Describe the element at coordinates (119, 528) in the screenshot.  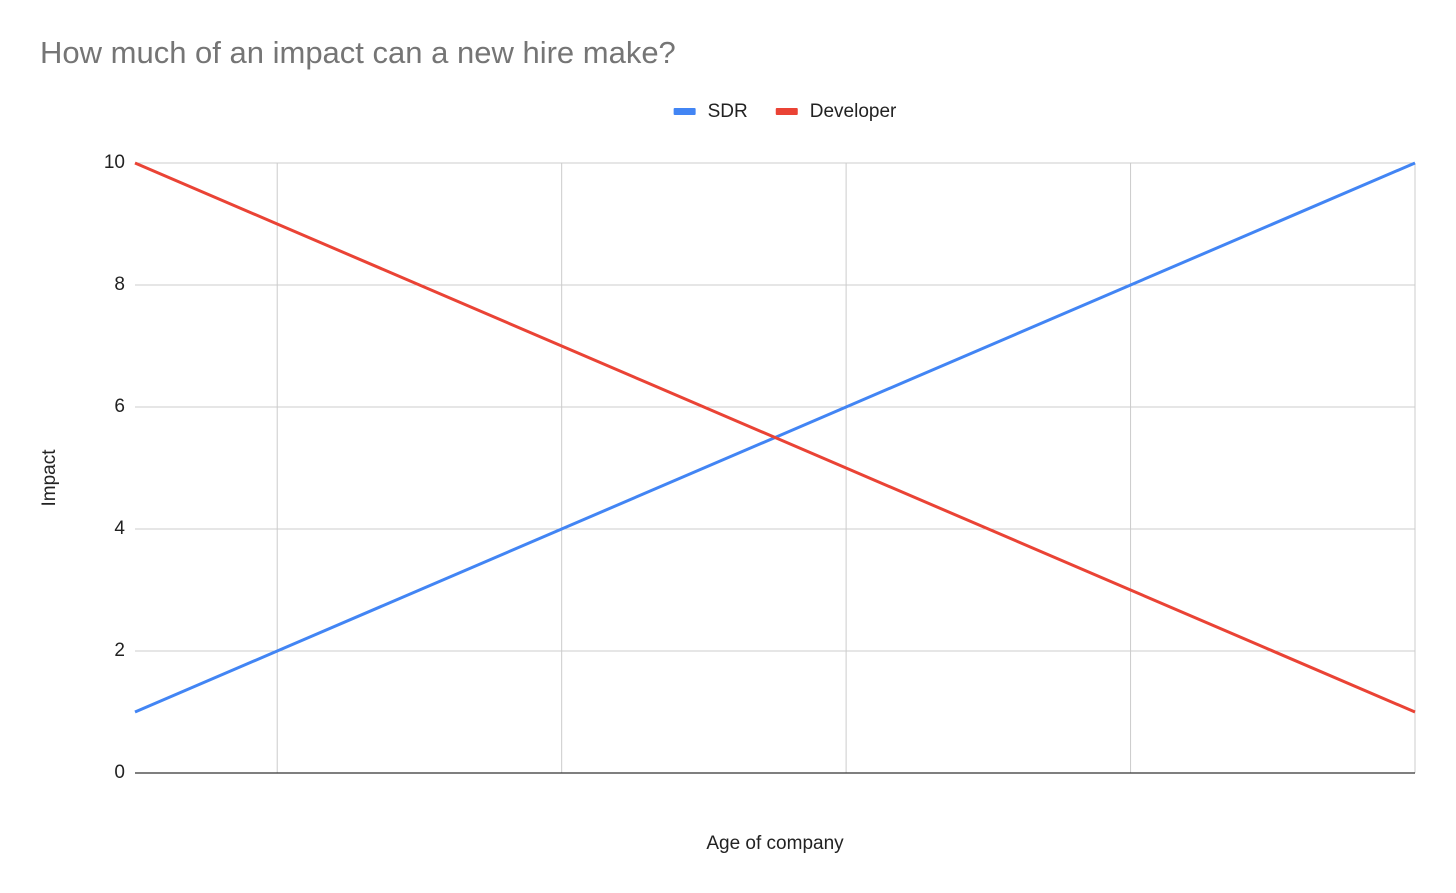
I see `y-tick-label: 4` at that location.